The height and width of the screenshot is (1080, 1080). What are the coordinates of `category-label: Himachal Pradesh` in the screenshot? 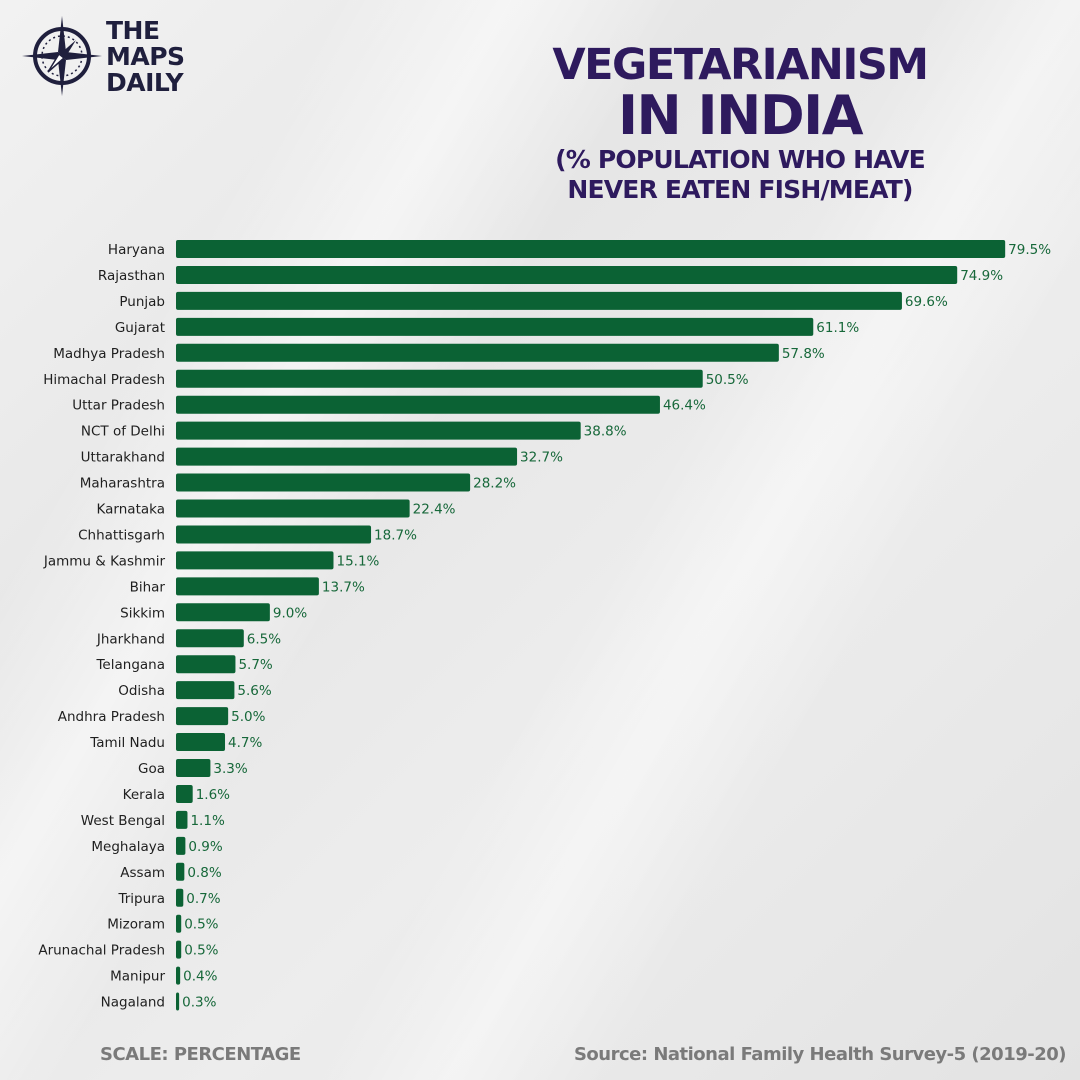 It's located at (104, 380).